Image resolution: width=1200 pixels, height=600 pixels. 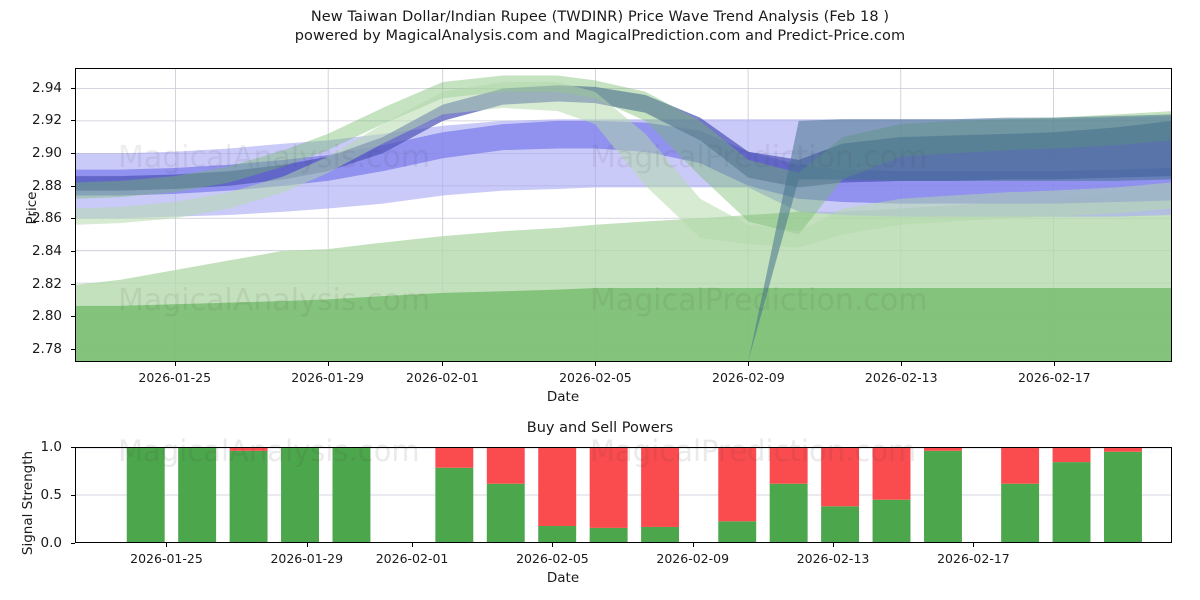 What do you see at coordinates (28, 503) in the screenshot?
I see `signal-strength-axis-label: Signal Strength` at bounding box center [28, 503].